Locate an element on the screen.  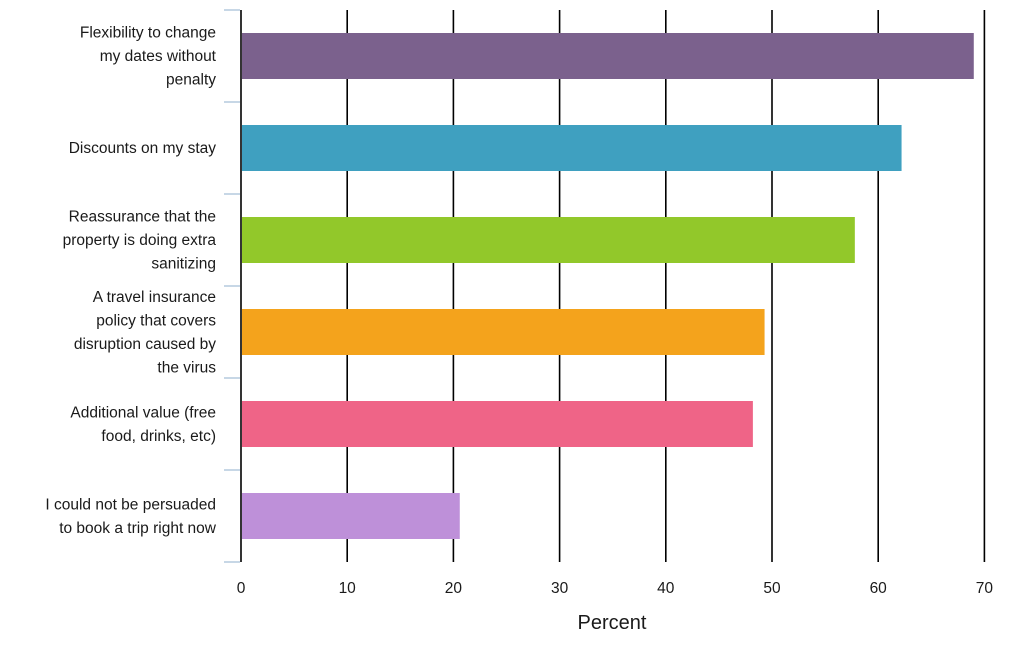
x-tick-label: 10 is located at coordinates (348, 588).